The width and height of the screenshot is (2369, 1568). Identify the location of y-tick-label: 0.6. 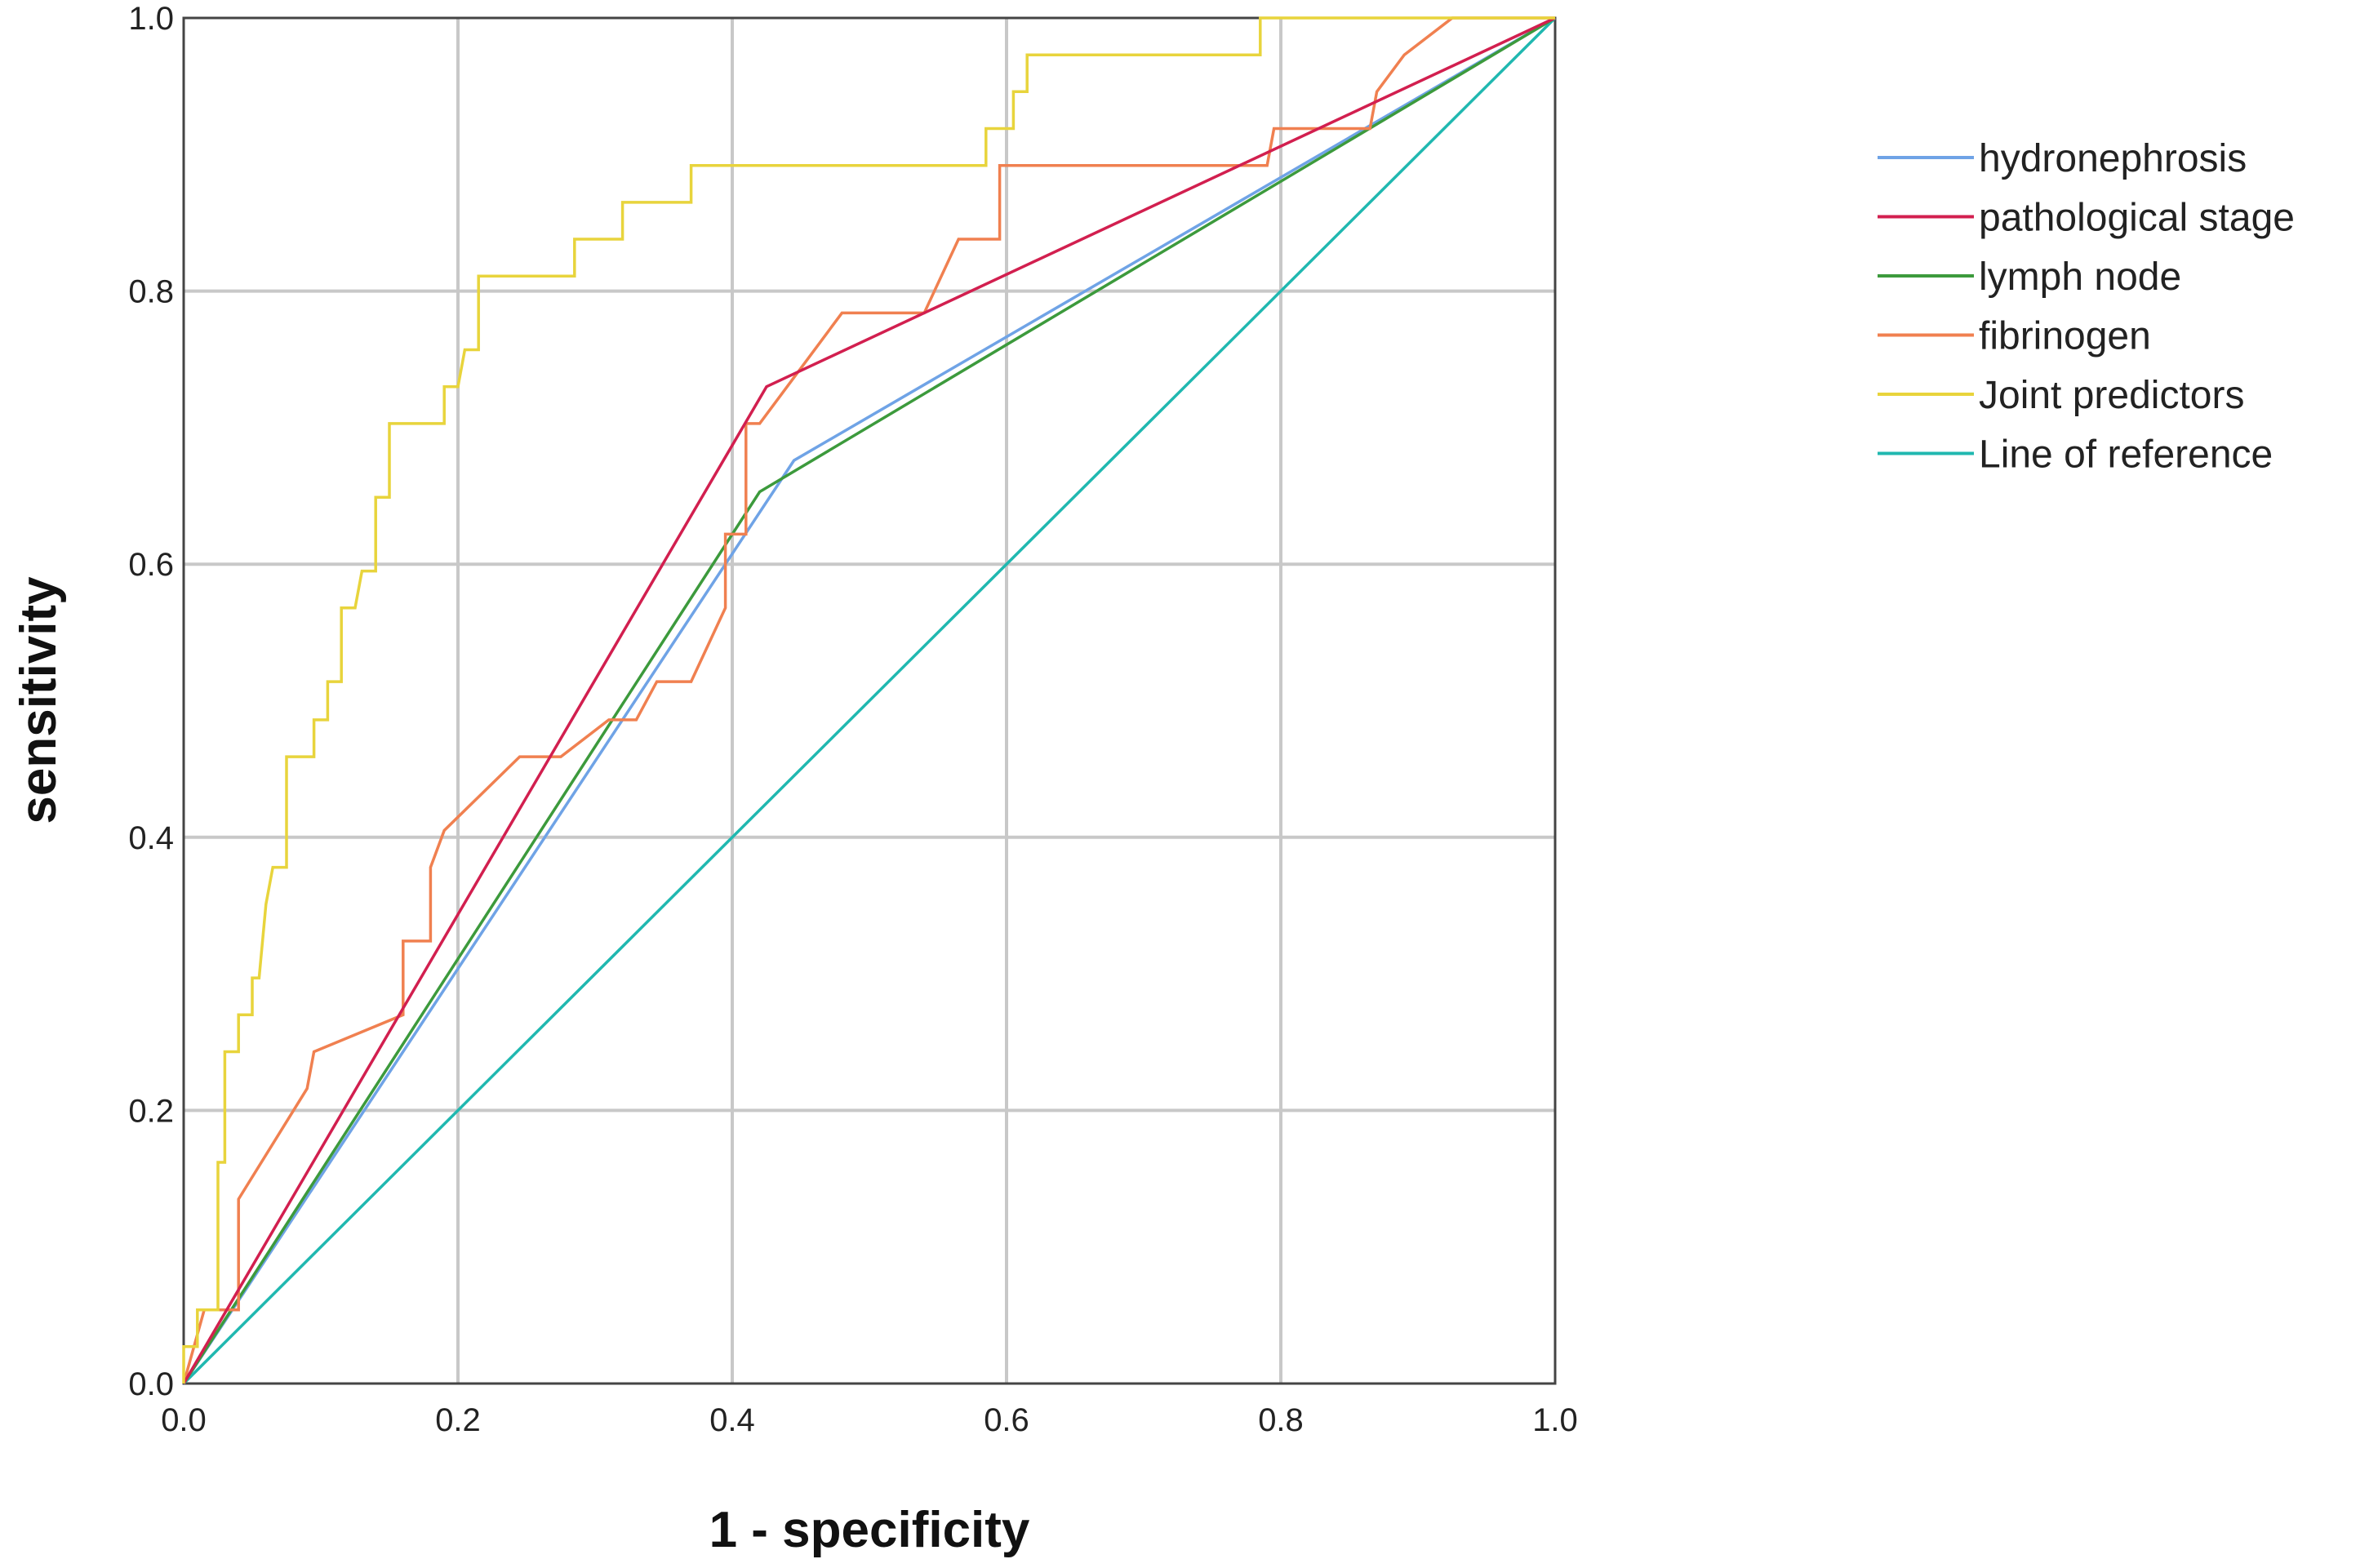
(151, 565).